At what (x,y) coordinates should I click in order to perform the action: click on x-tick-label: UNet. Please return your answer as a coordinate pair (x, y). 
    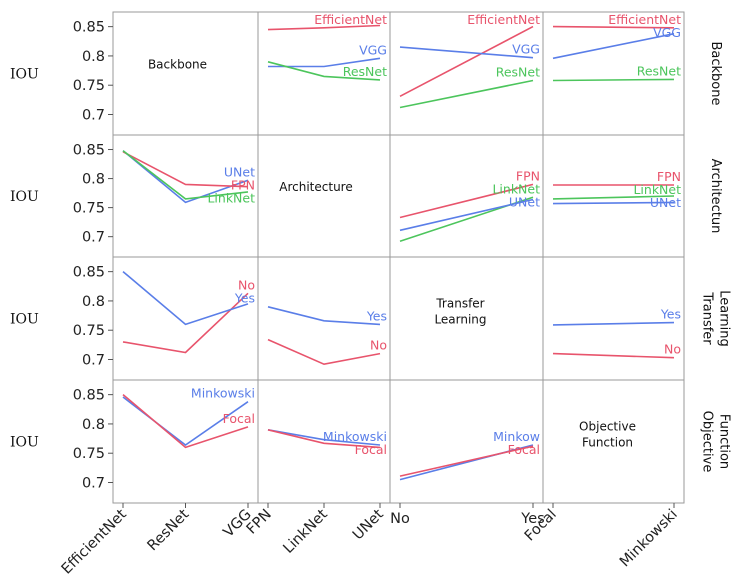
    Looking at the image, I should click on (368, 524).